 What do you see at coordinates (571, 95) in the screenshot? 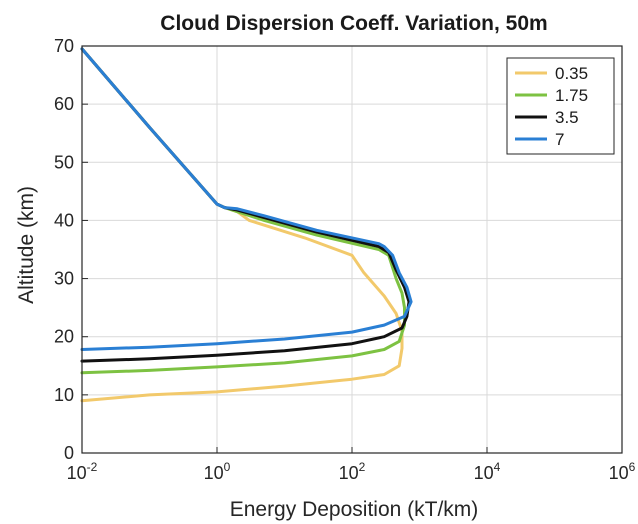
I see `legend-label: 1.75` at bounding box center [571, 95].